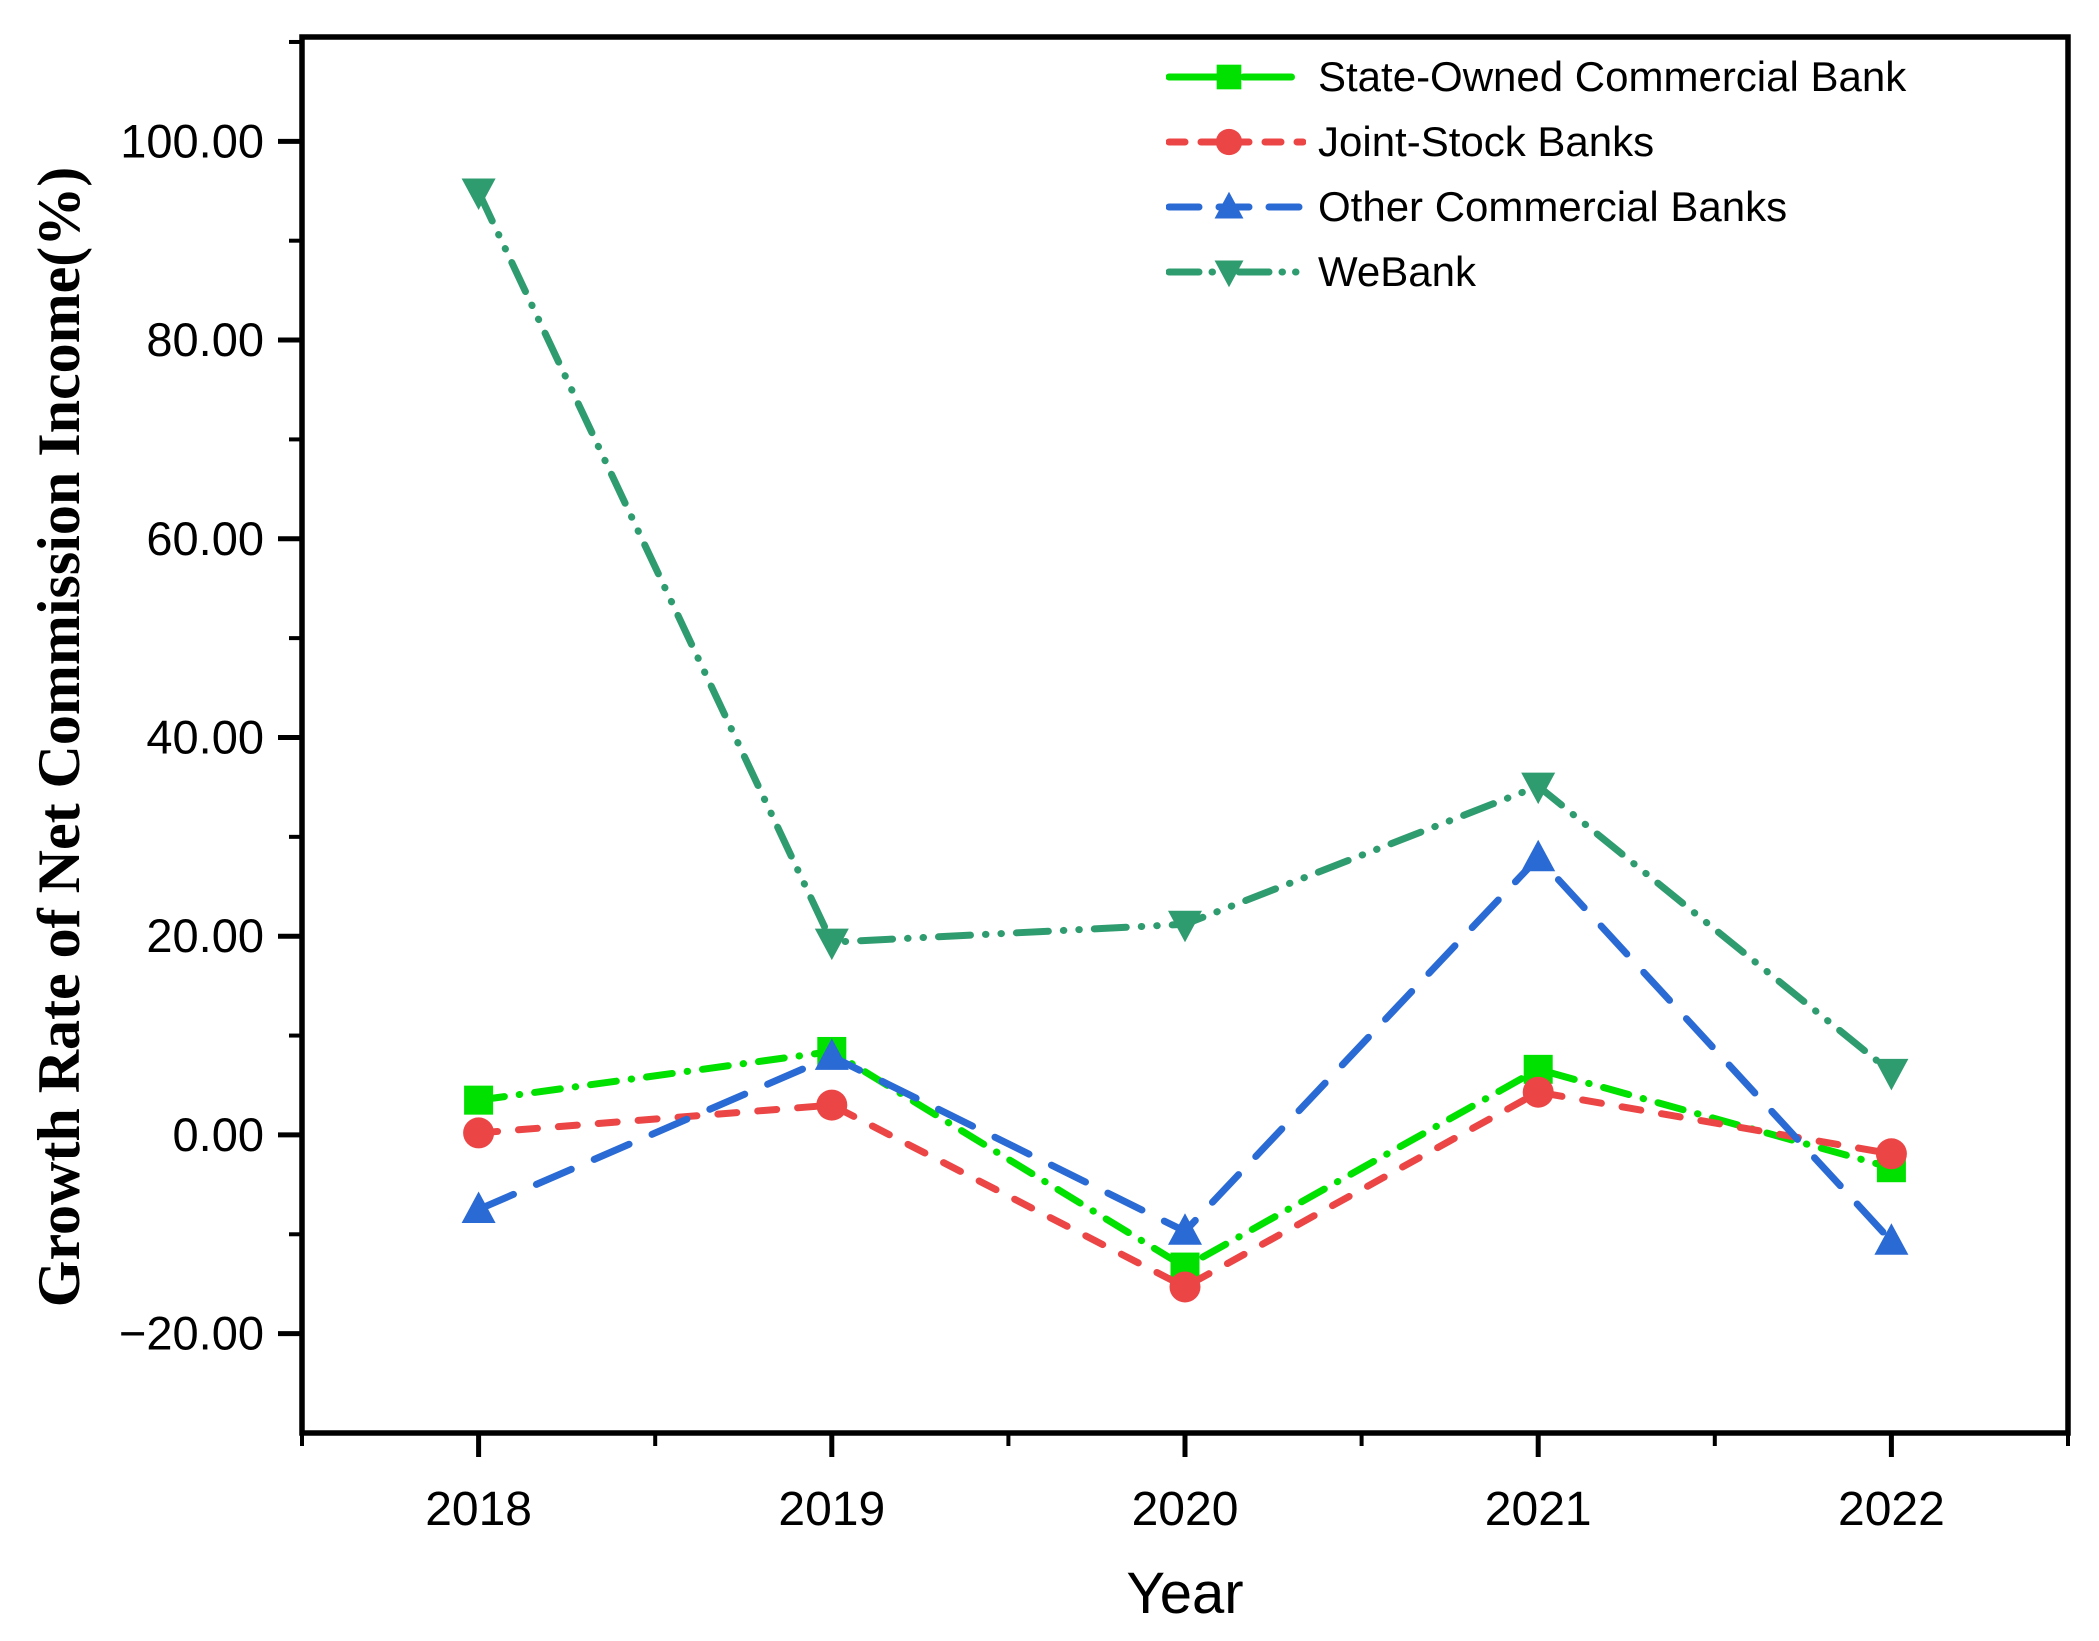 This screenshot has height=1641, width=2099. What do you see at coordinates (1891, 1509) in the screenshot?
I see `x-tick-label: 2022` at bounding box center [1891, 1509].